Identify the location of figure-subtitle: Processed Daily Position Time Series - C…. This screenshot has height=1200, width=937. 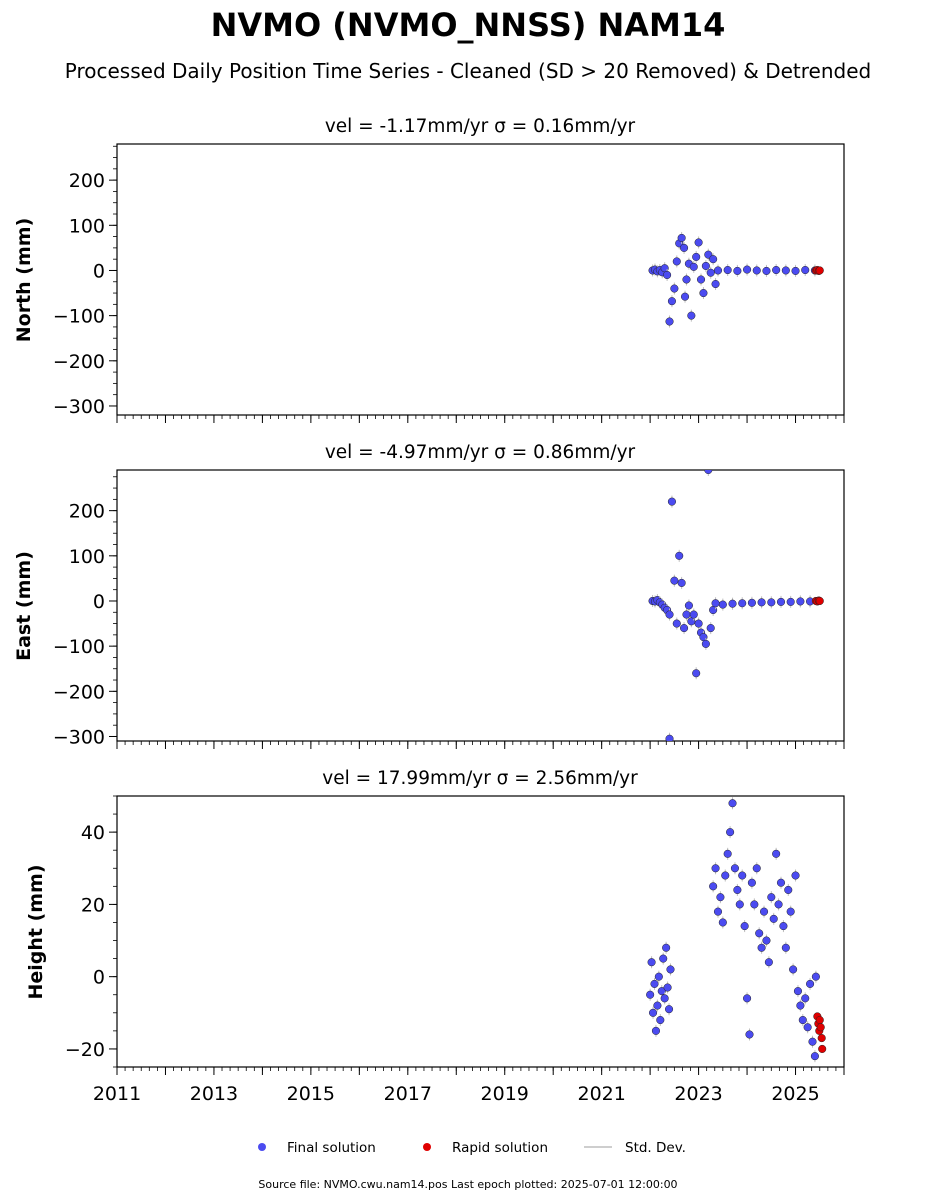
(468, 71).